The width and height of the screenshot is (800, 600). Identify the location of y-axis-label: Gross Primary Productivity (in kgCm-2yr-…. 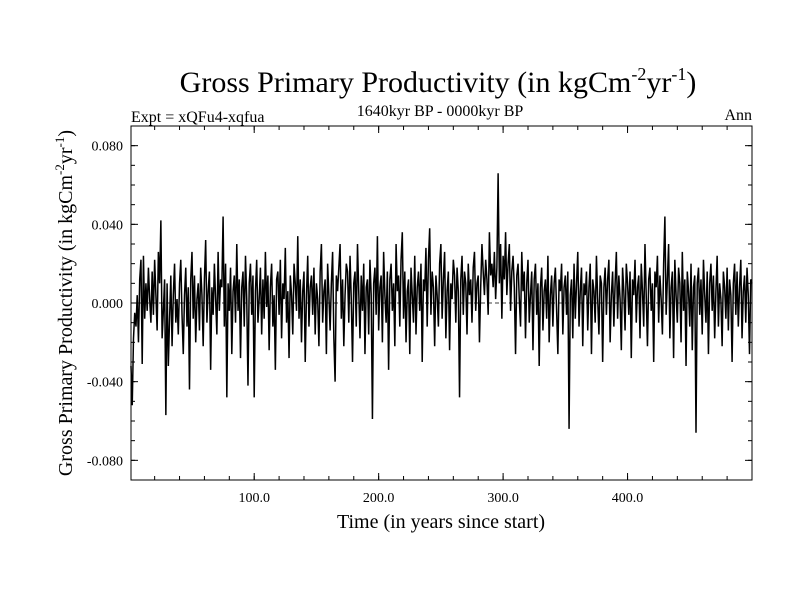
(64, 303).